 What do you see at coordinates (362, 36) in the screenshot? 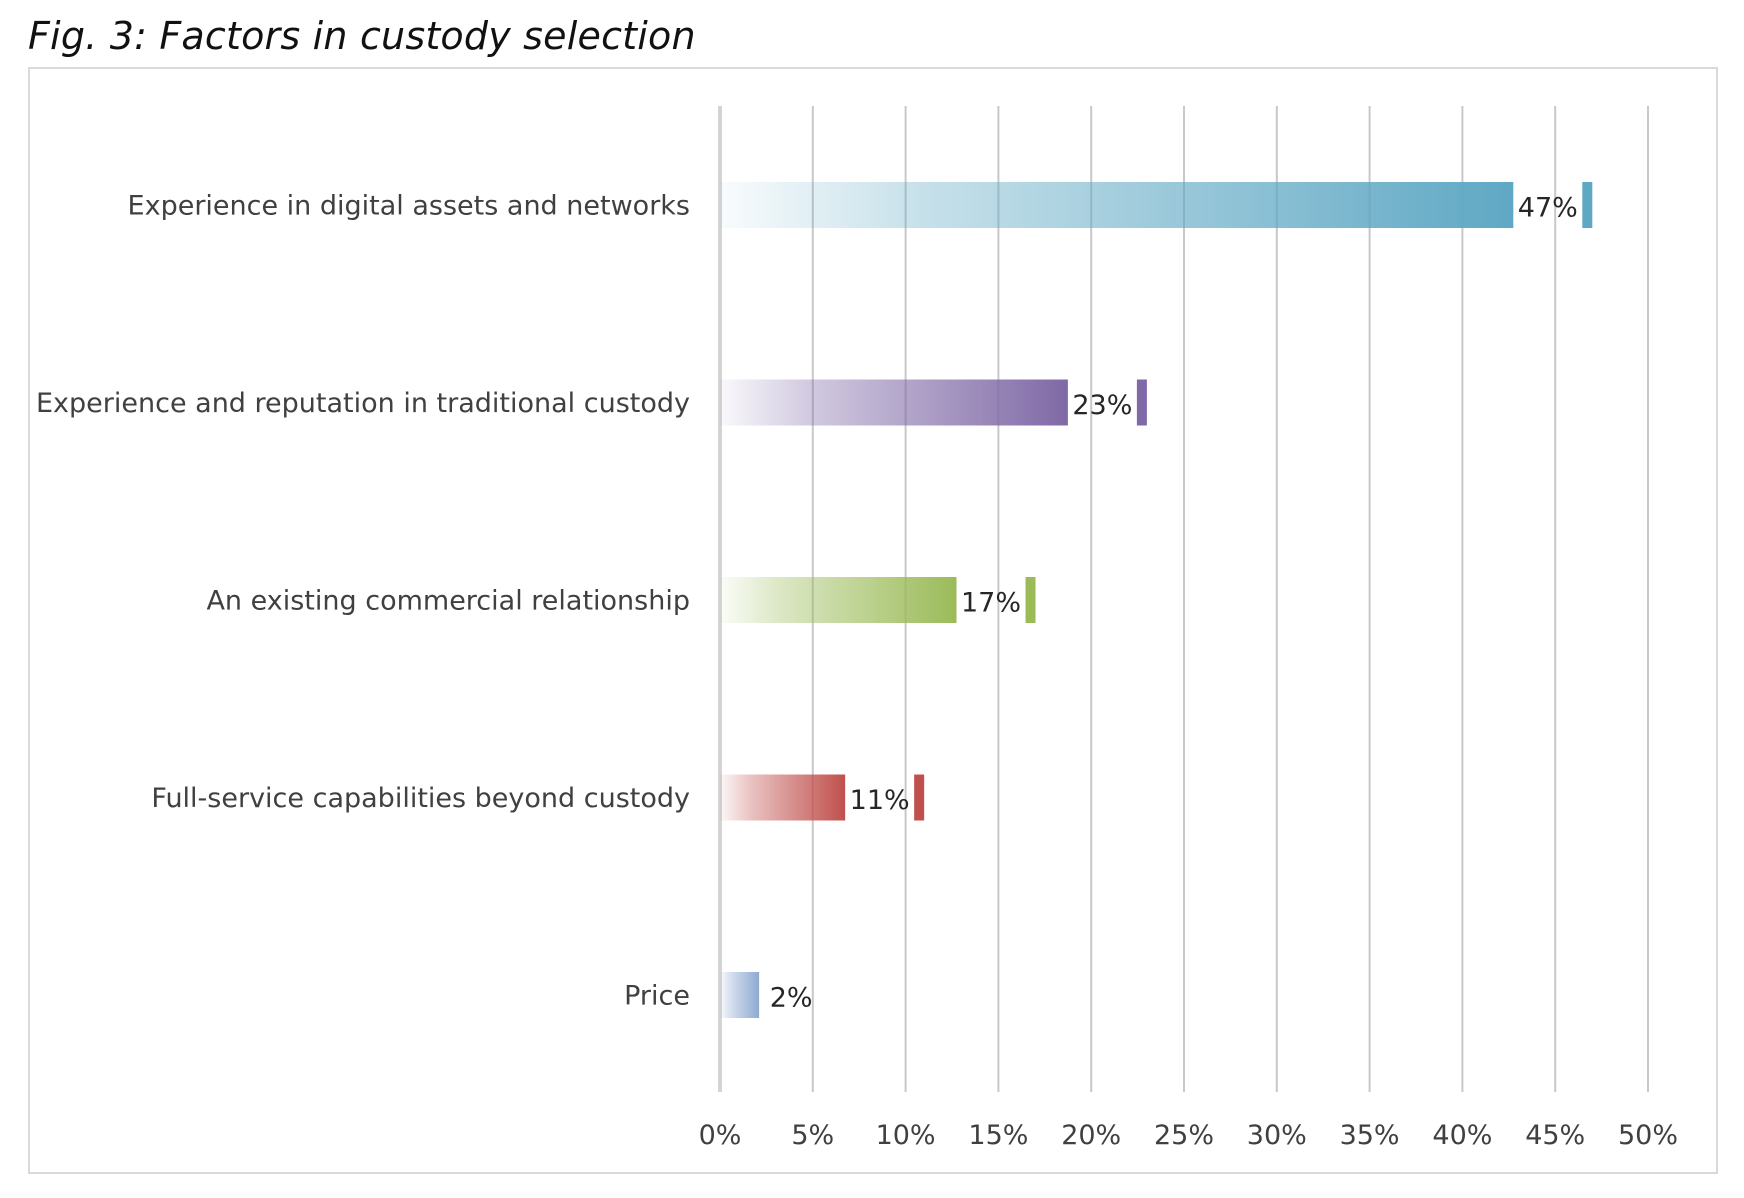
I see `figure-title: Fig. 3: Factors in custody selection` at bounding box center [362, 36].